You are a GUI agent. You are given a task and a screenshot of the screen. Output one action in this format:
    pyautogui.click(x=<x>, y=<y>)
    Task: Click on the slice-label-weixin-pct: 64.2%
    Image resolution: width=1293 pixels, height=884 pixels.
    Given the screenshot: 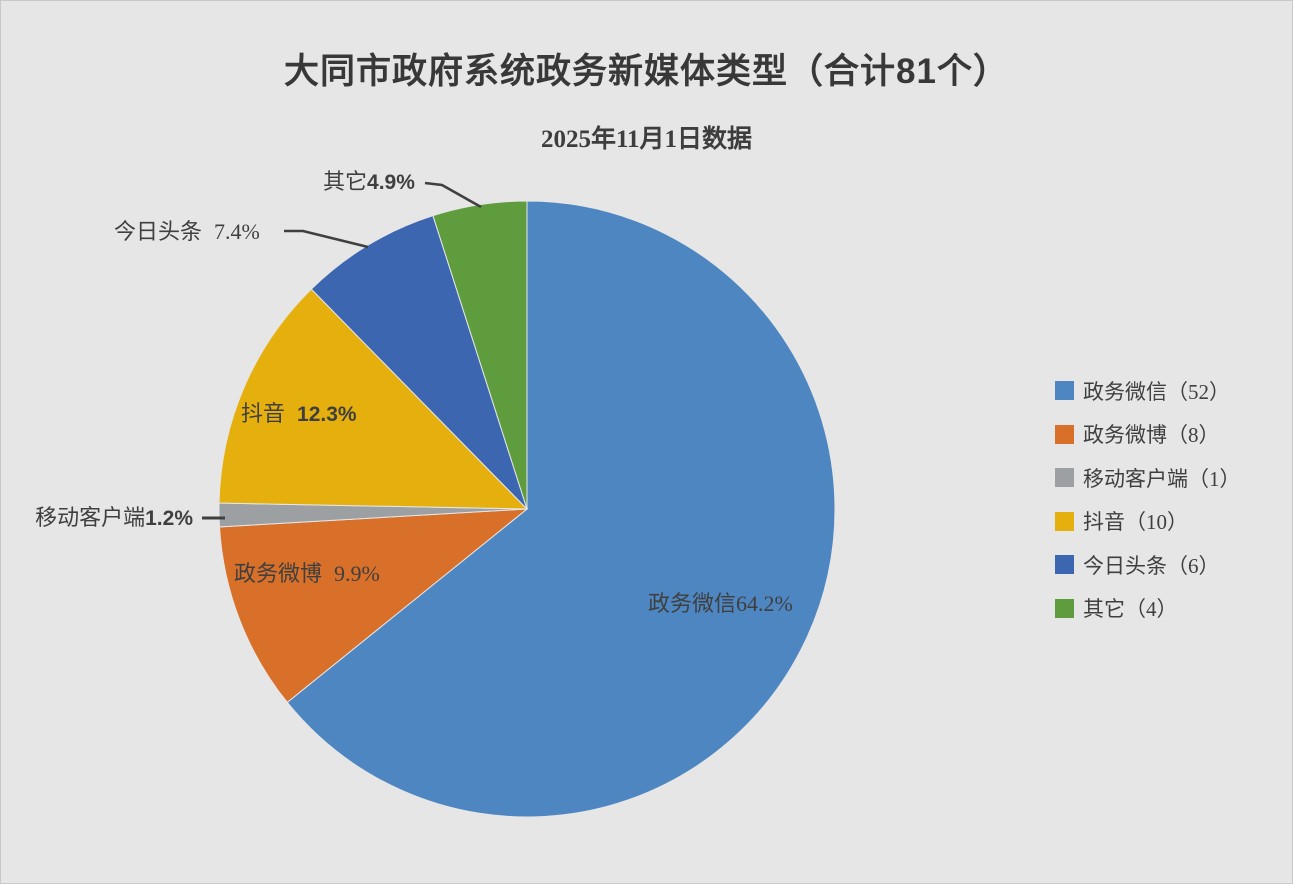 What is the action you would take?
    pyautogui.click(x=764, y=603)
    